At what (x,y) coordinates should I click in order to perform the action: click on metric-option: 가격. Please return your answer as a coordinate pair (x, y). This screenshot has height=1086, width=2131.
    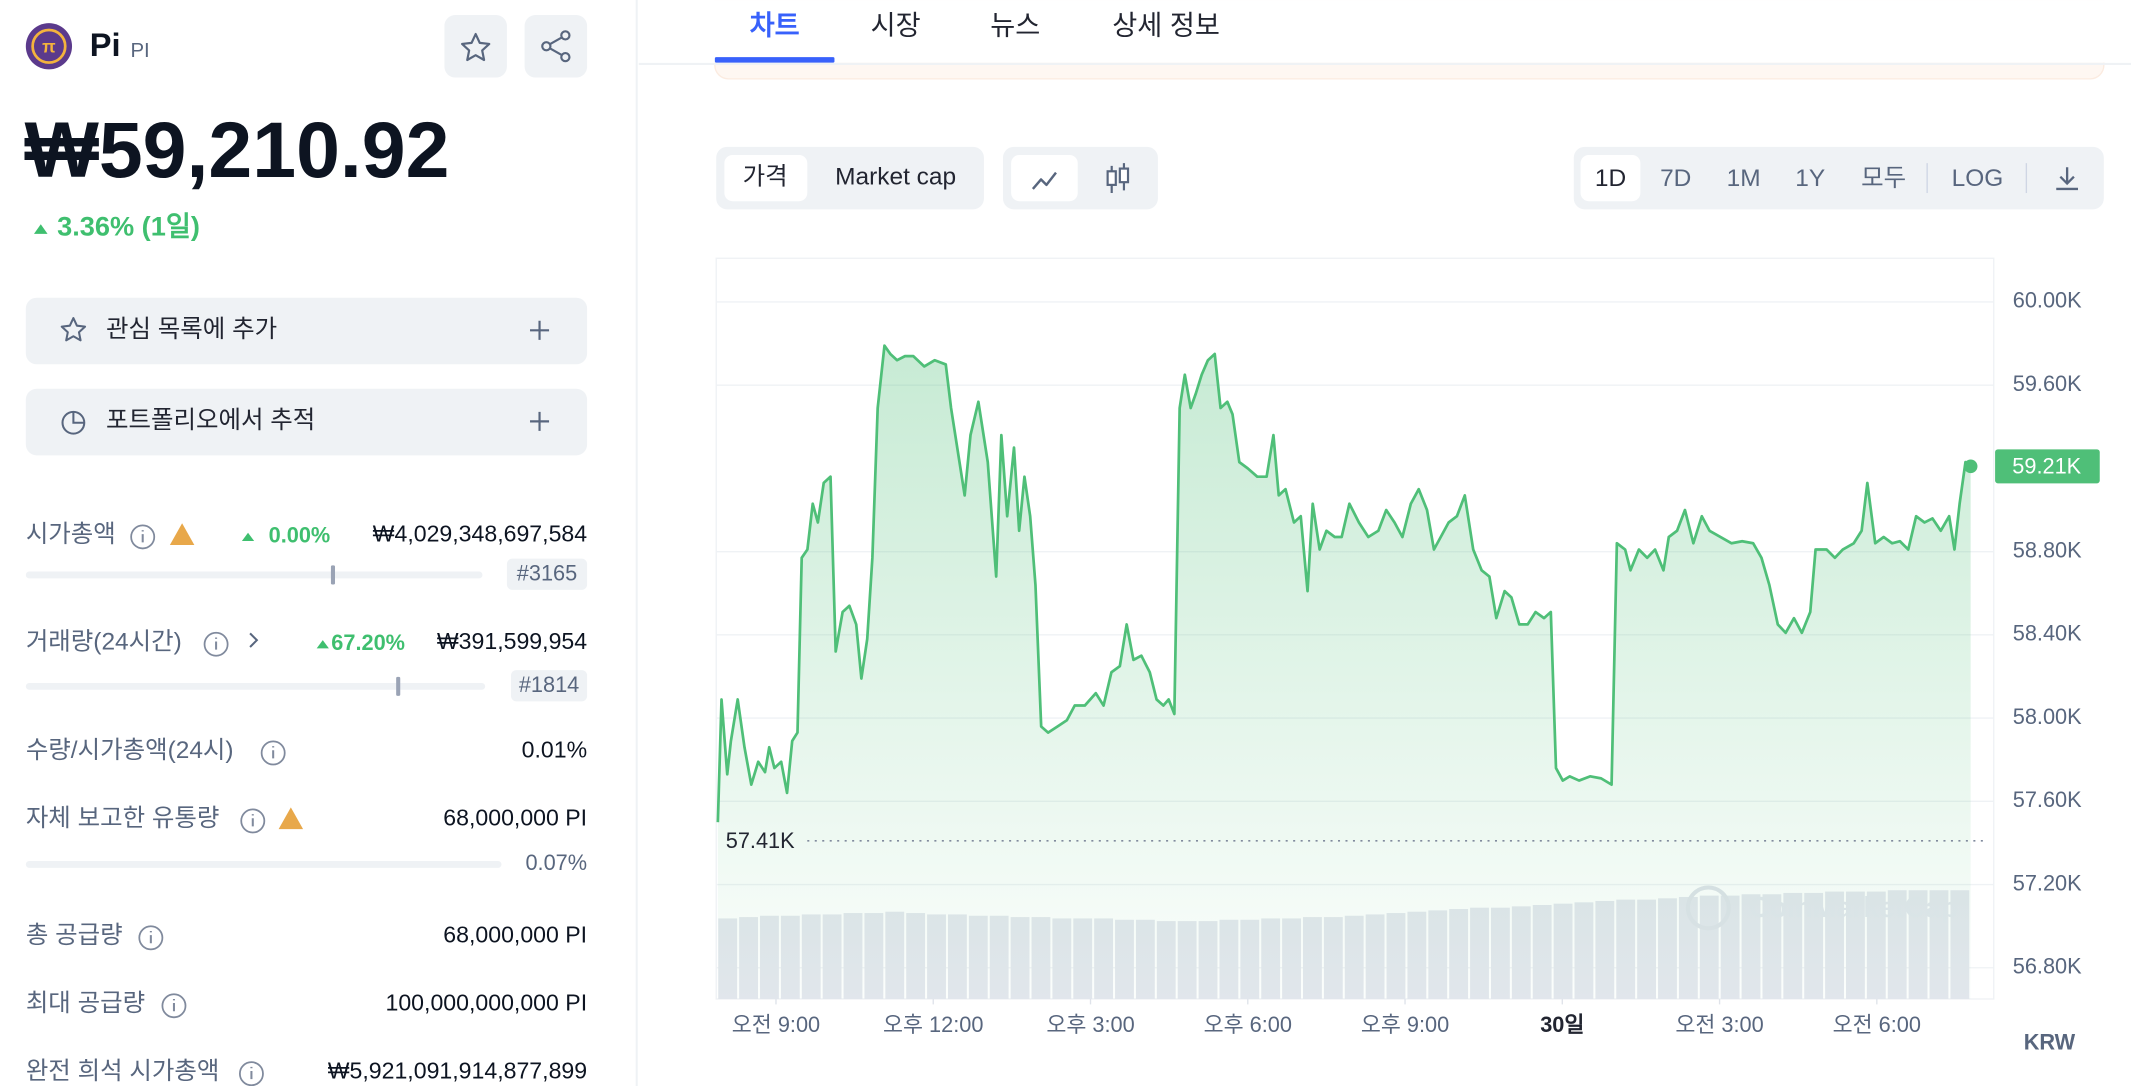
    Looking at the image, I should click on (765, 177).